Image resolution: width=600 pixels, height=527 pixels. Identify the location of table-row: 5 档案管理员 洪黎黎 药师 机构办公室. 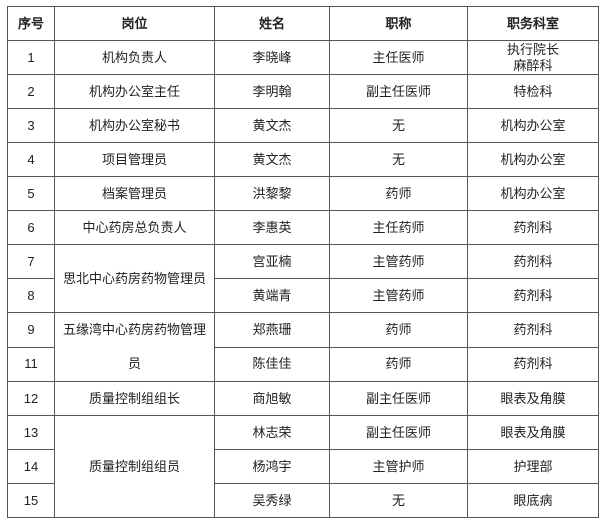
(303, 193).